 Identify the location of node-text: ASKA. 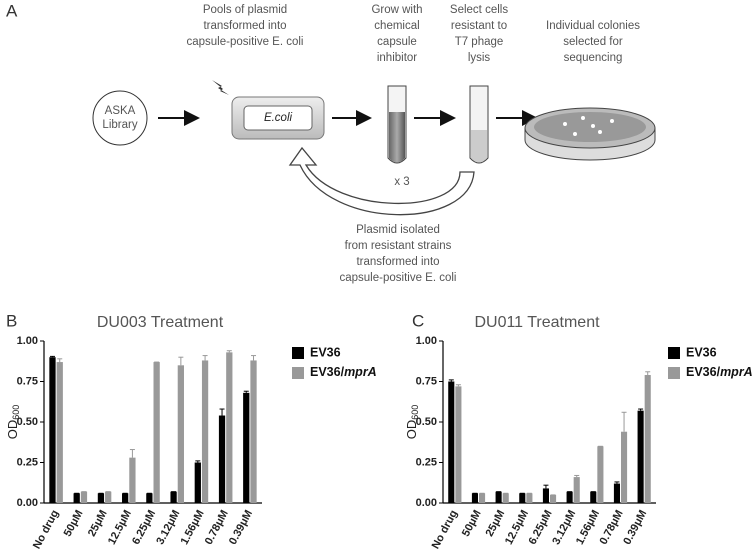
(120, 111).